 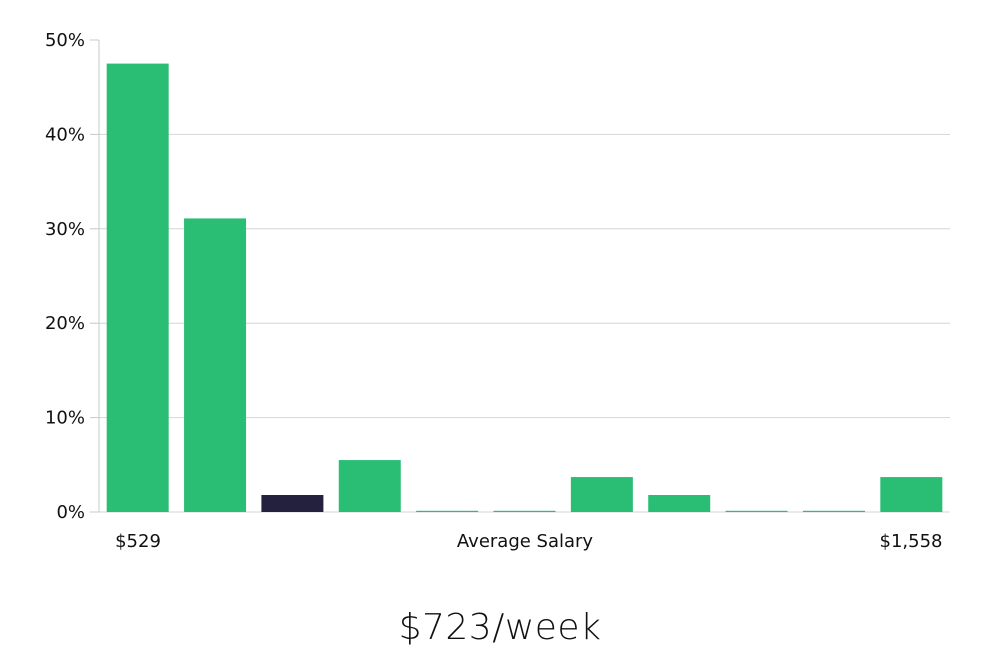 I want to click on y-tick-label: 30%, so click(x=65, y=229).